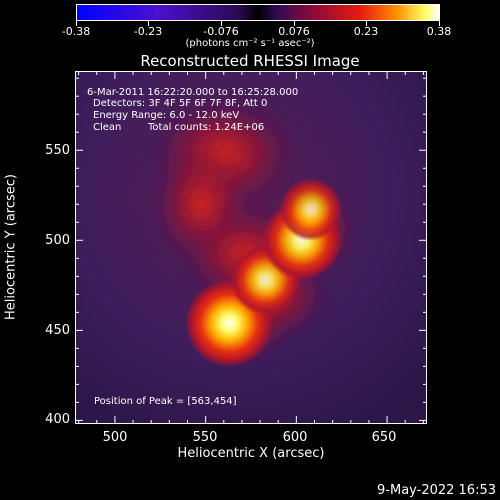  I want to click on x-tick-label: 500, so click(115, 437).